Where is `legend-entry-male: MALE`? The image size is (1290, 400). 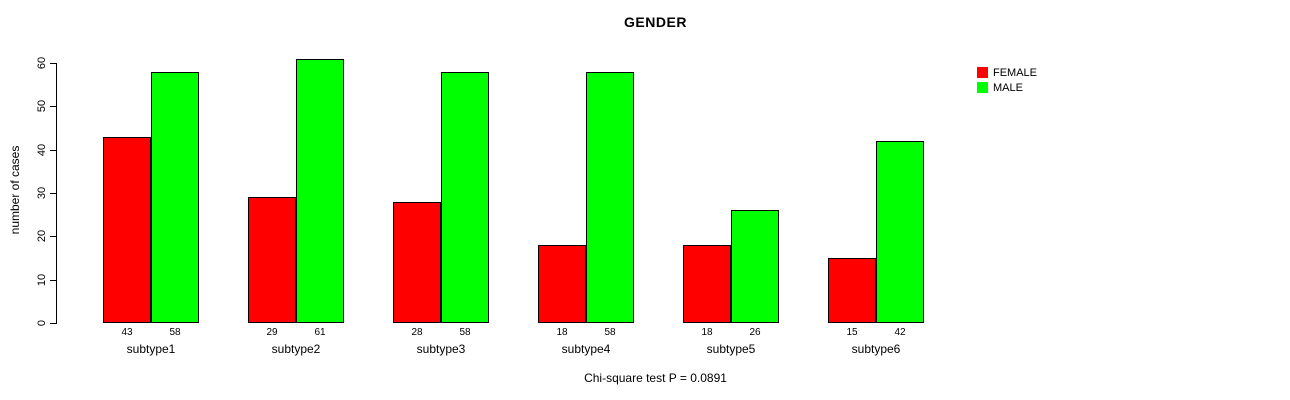 legend-entry-male: MALE is located at coordinates (1007, 87).